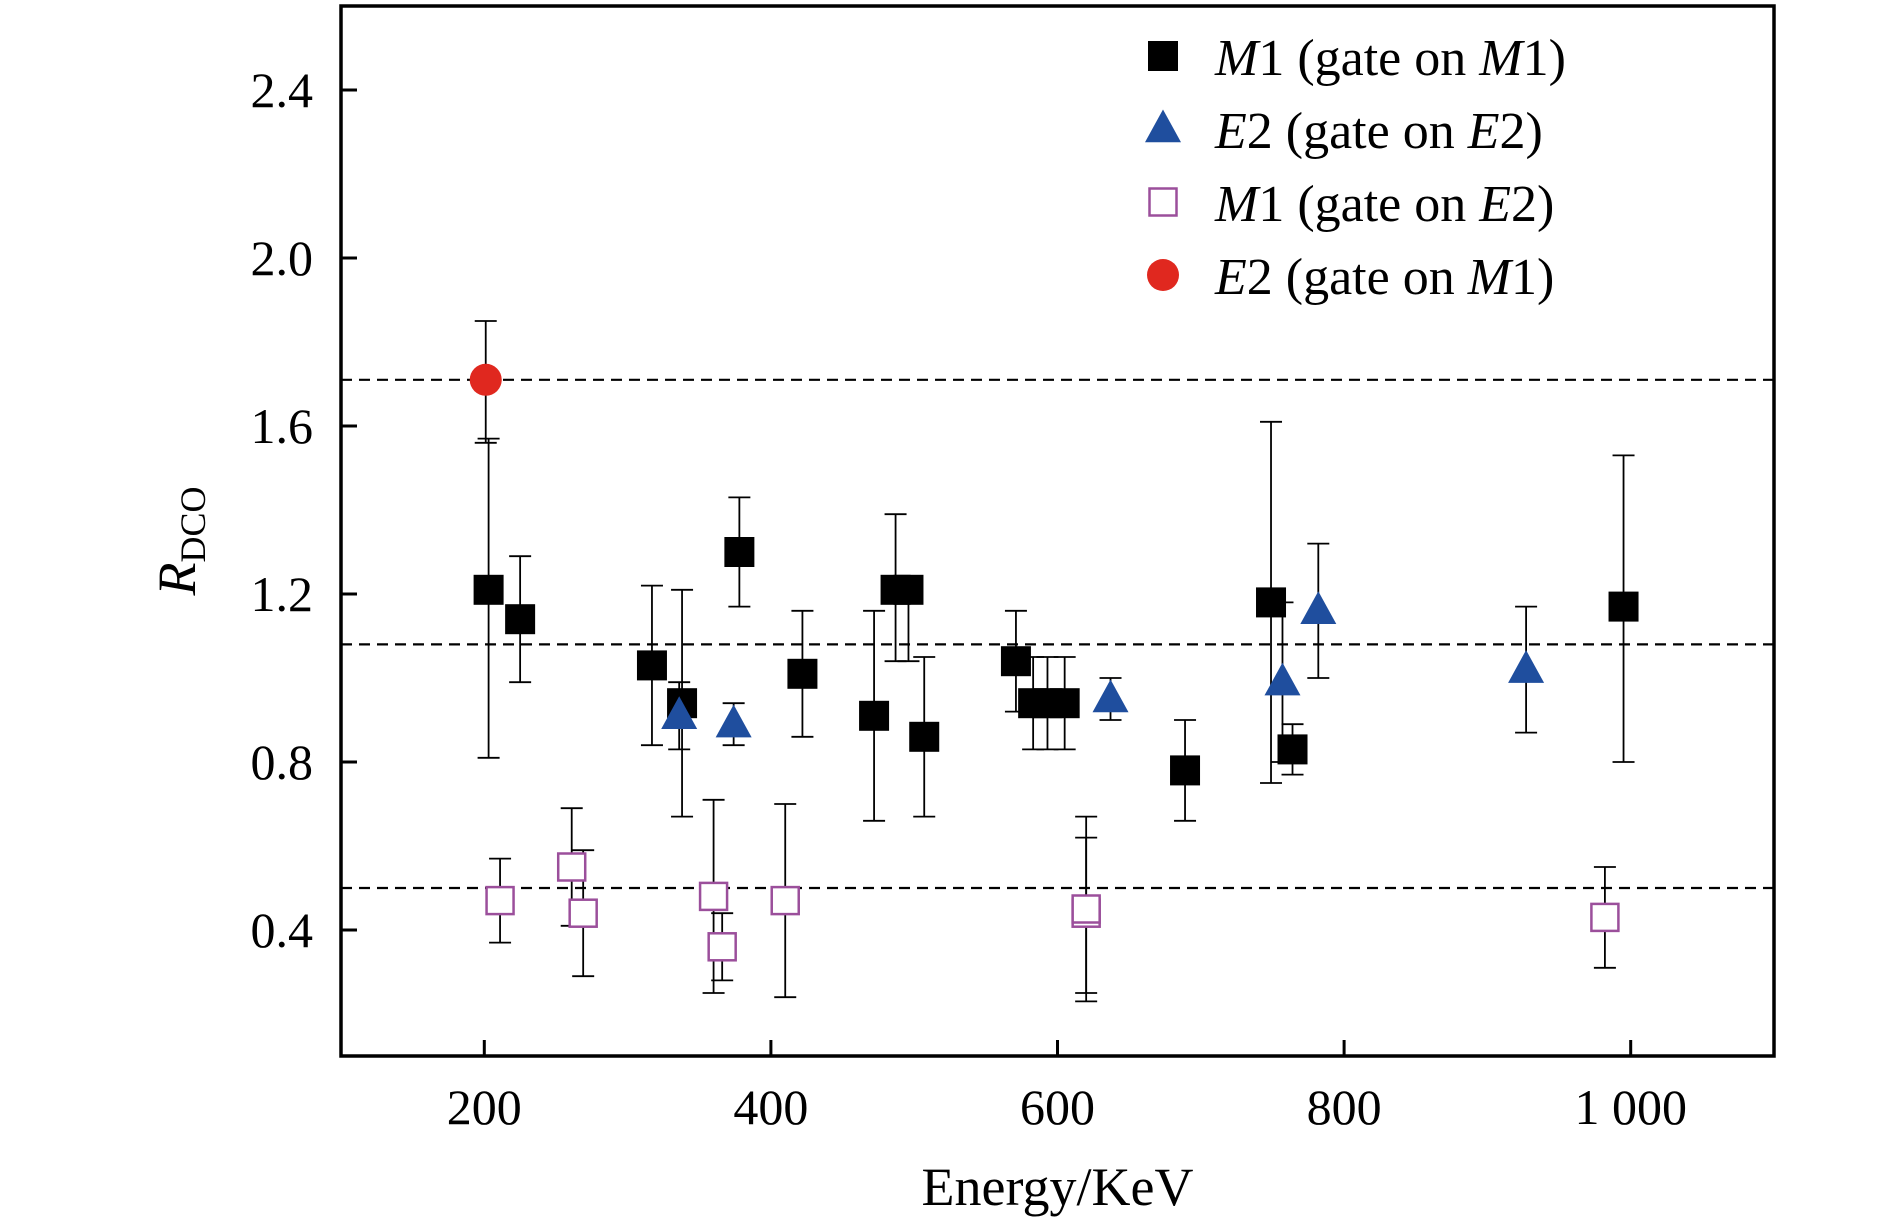 This screenshot has height=1220, width=1890. What do you see at coordinates (282, 90) in the screenshot?
I see `y-tick-label: 2.4` at bounding box center [282, 90].